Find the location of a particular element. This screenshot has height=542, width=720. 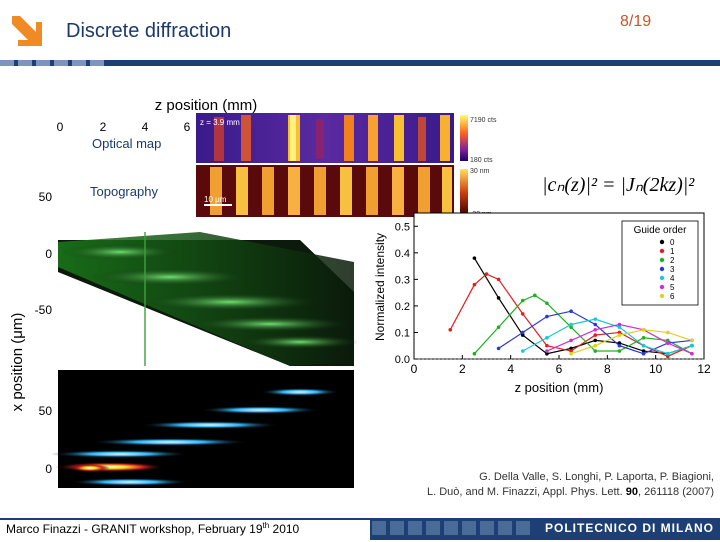

footer-brand: POLITECNICO DI MILANO is located at coordinates (629, 528).